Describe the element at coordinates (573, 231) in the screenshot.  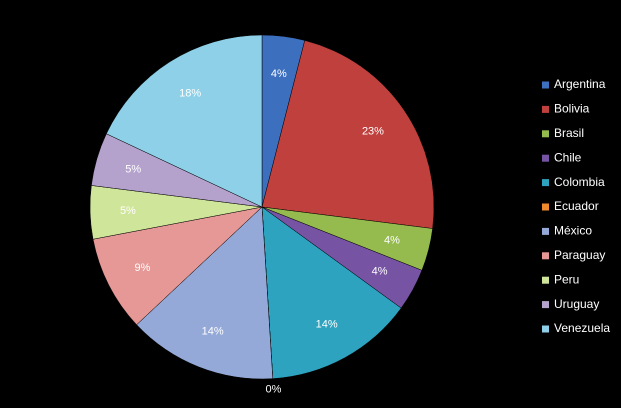
I see `legend-label: México` at that location.